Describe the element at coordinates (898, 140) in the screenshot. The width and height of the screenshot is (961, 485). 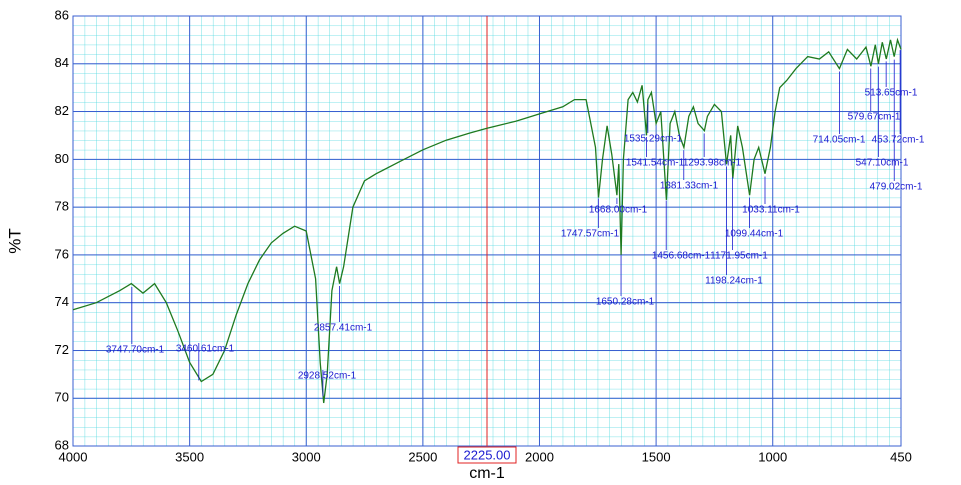
I see `peak-label: 453.72cm-1` at that location.